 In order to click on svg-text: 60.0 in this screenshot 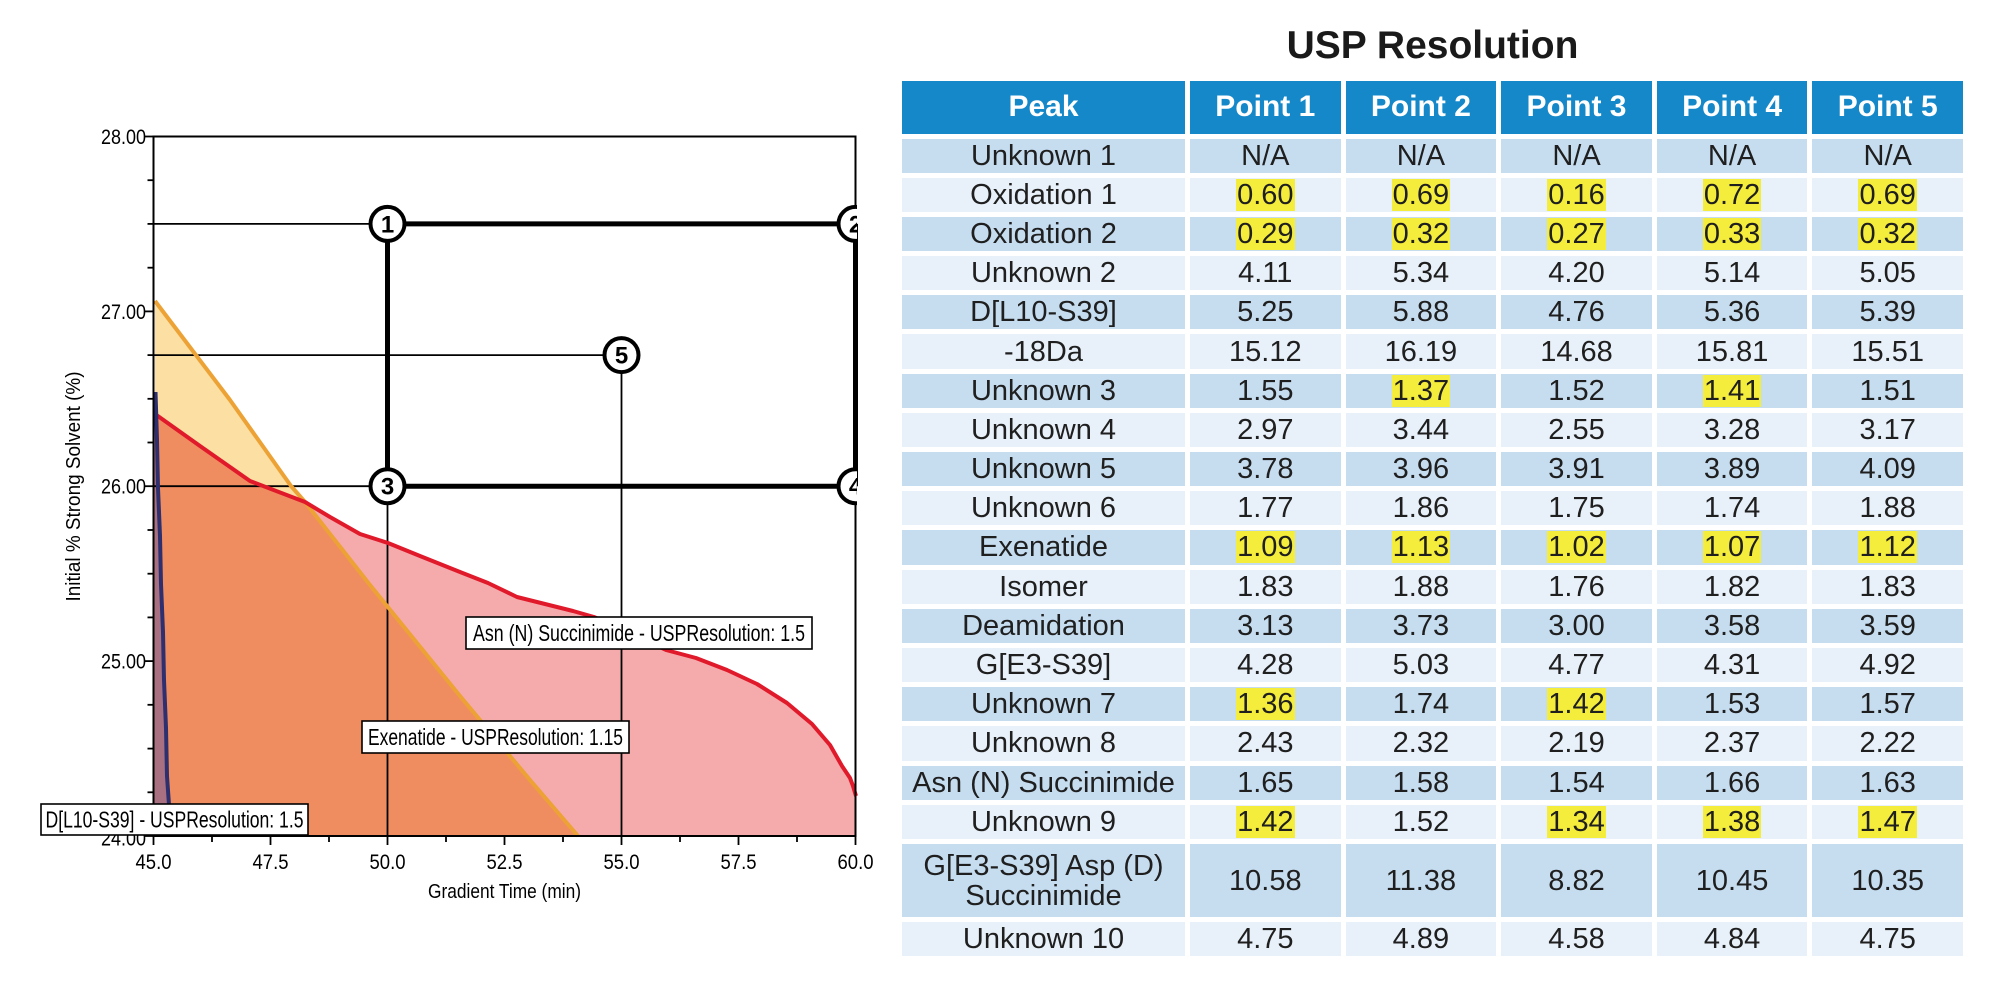, I will do `click(856, 862)`.